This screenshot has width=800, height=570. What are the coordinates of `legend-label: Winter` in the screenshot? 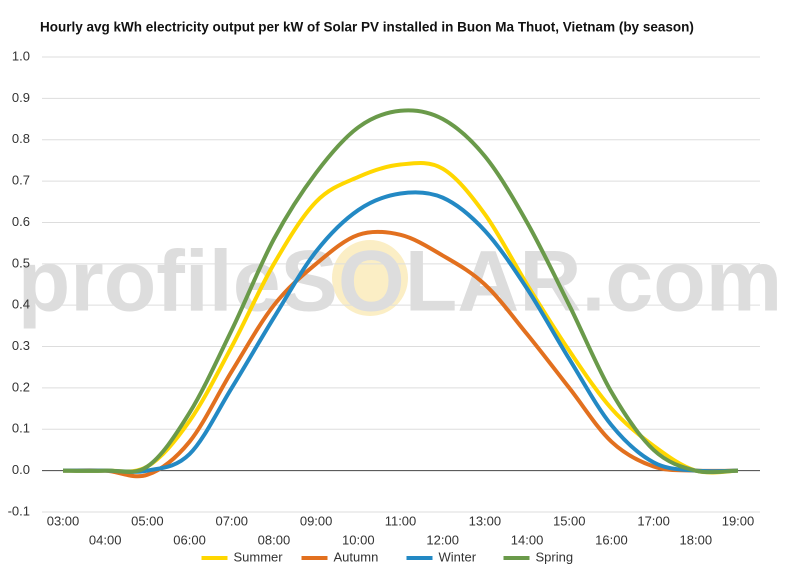 It's located at (458, 556).